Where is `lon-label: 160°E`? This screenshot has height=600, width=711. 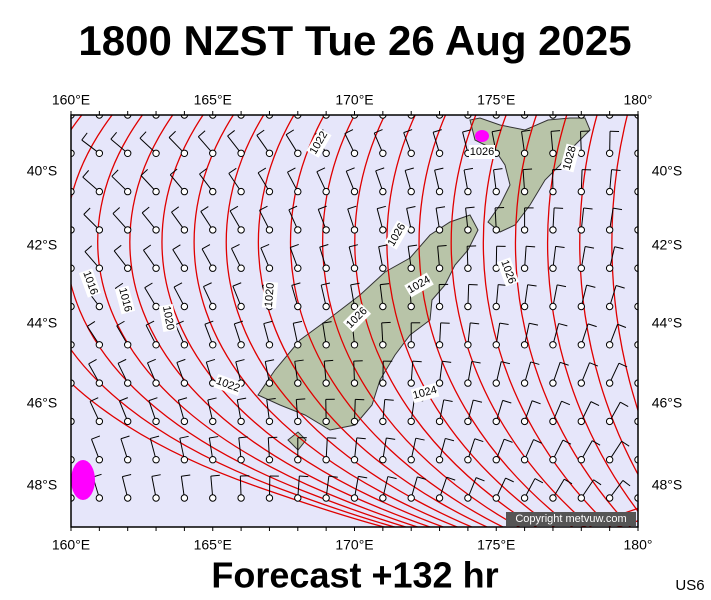 lon-label: 160°E is located at coordinates (71, 545).